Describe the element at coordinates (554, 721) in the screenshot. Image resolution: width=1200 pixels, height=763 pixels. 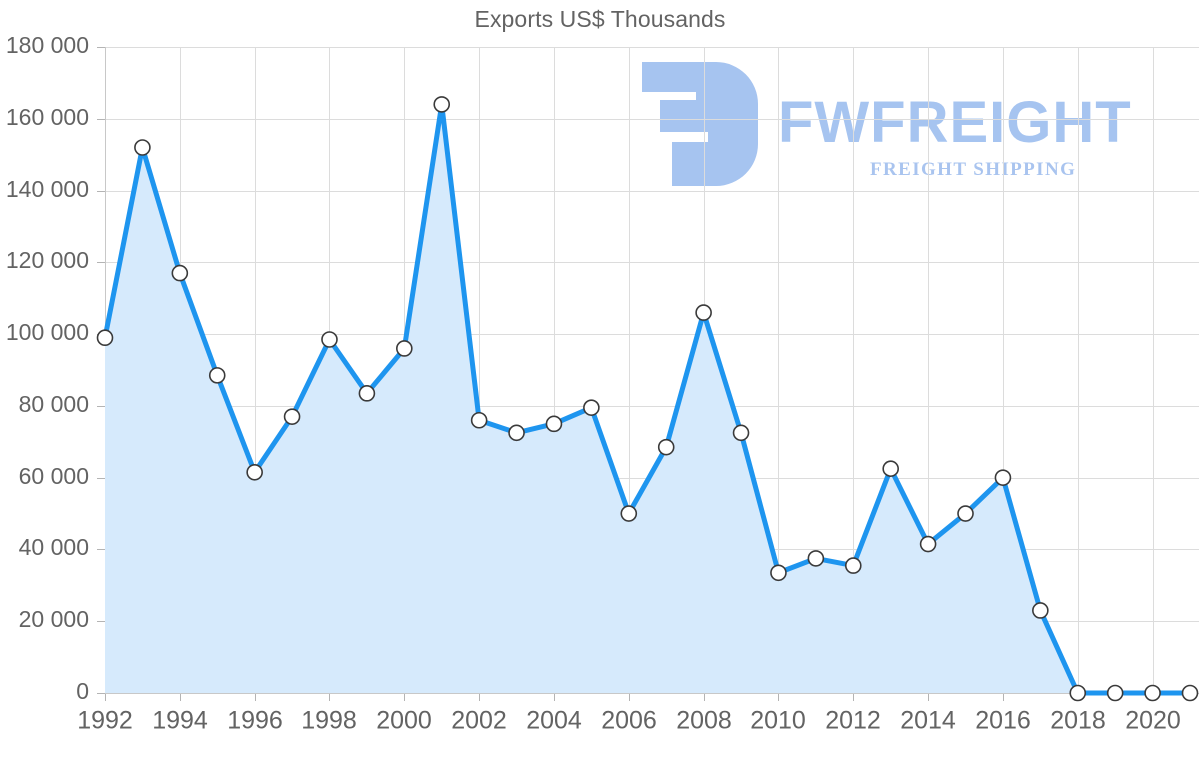
I see `x-tick-label: 2004` at that location.